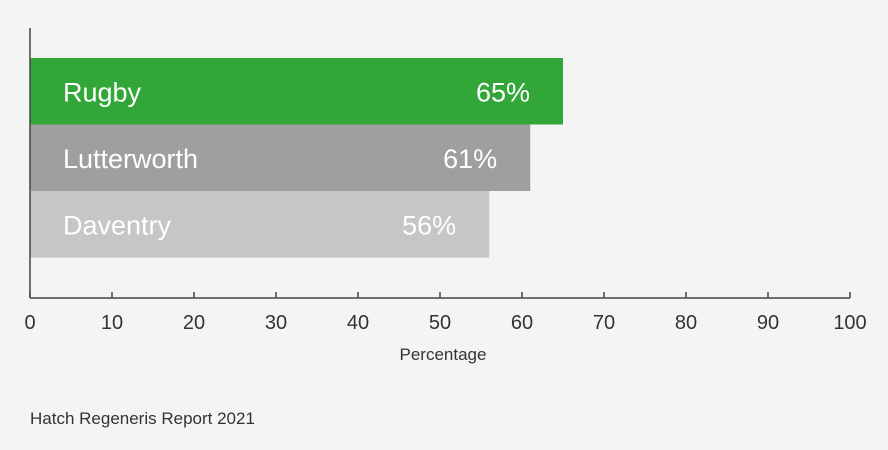  Describe the element at coordinates (686, 323) in the screenshot. I see `x-tick-label-80: 80` at that location.